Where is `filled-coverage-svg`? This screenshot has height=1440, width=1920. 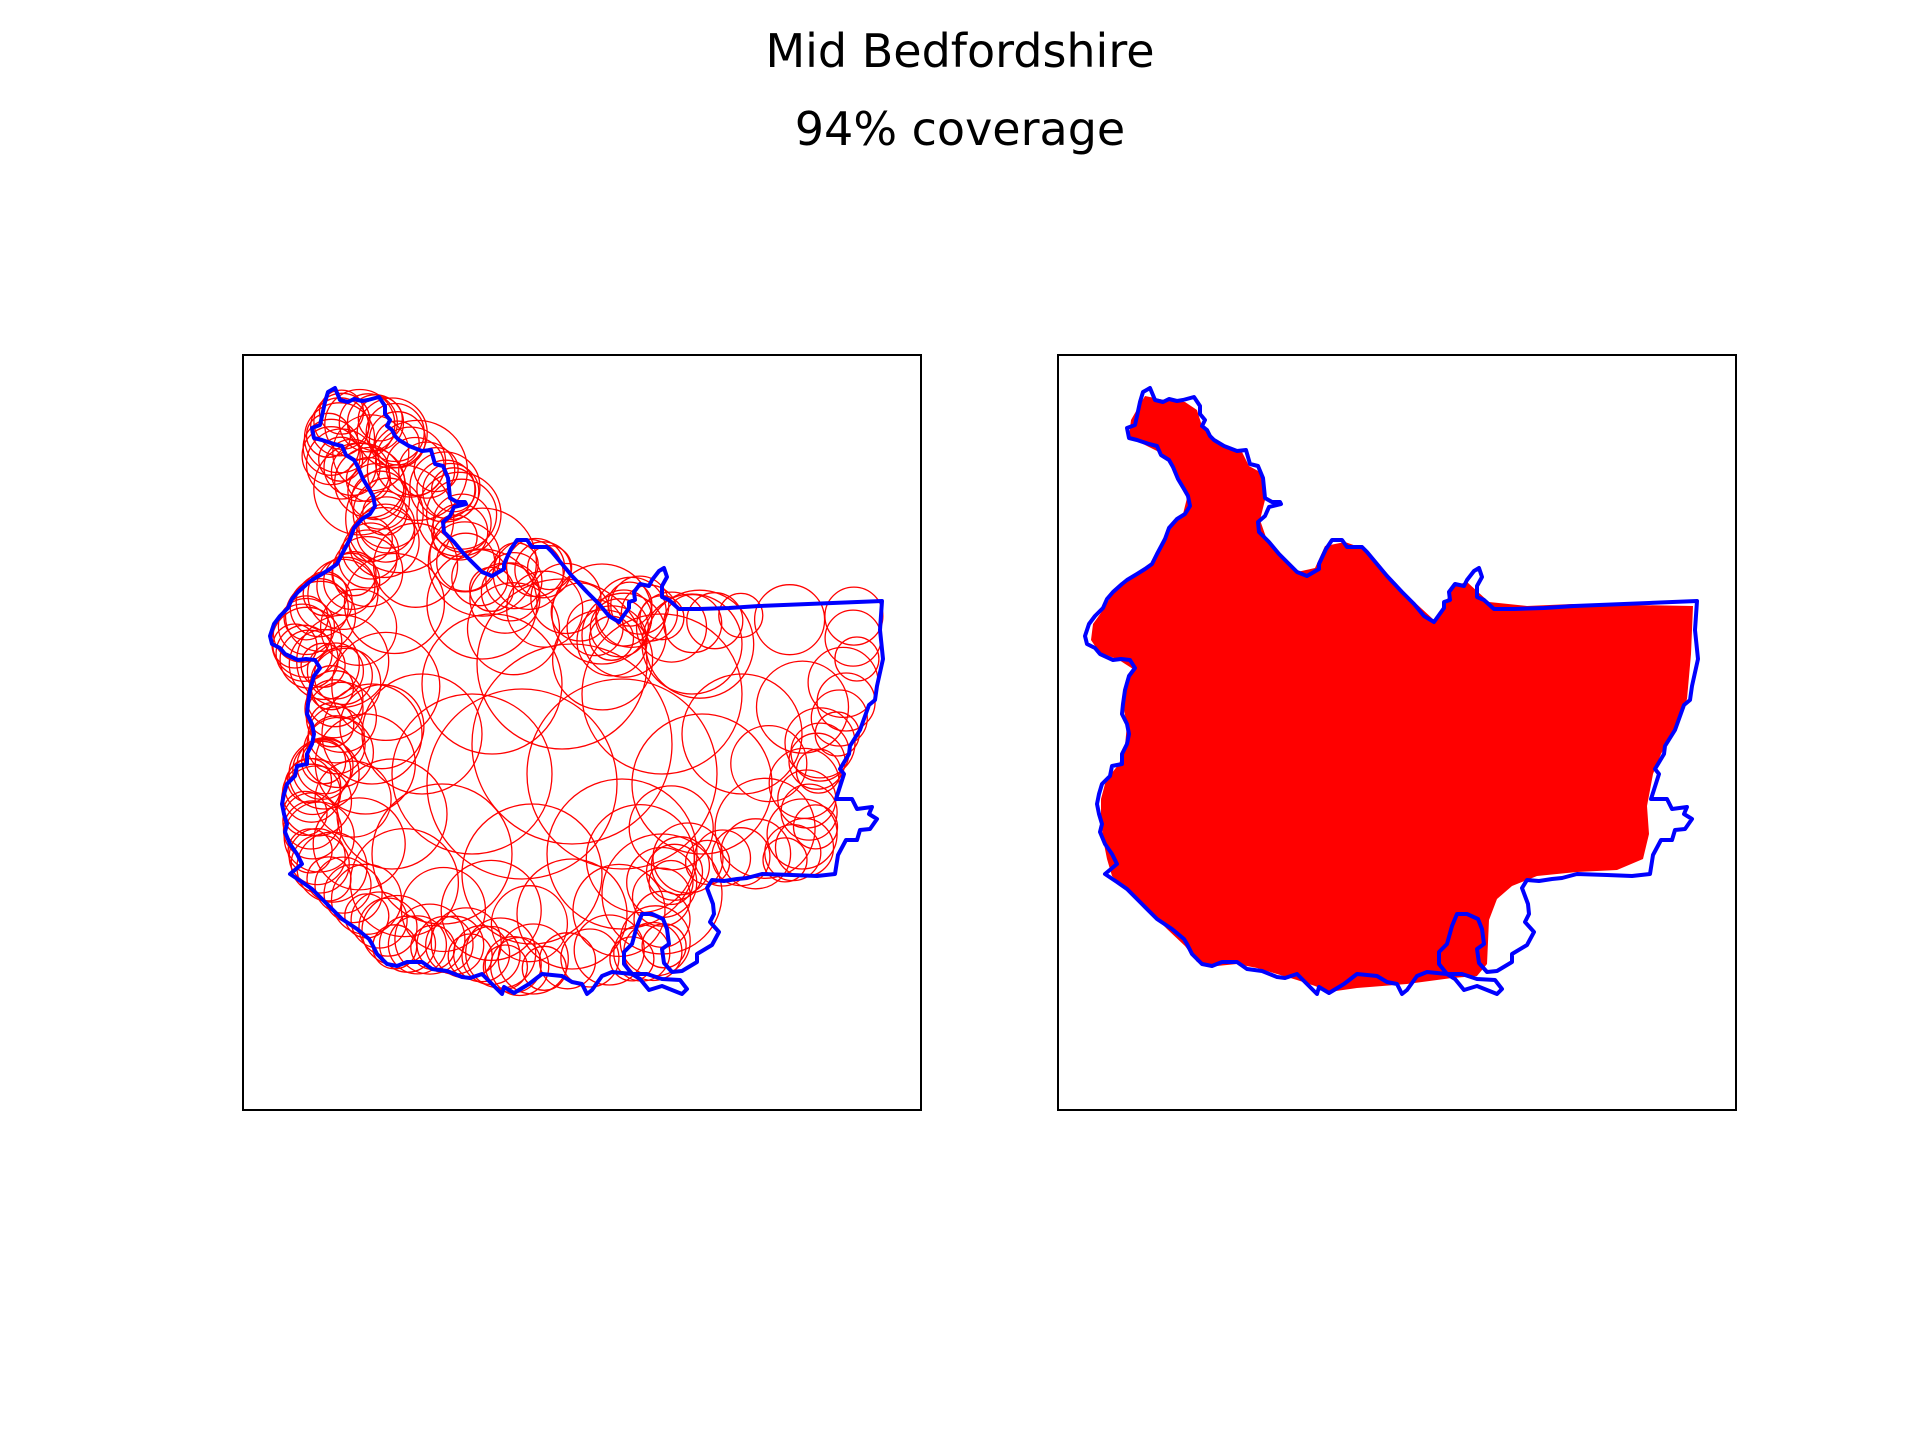 filled-coverage-svg is located at coordinates (1391, 690).